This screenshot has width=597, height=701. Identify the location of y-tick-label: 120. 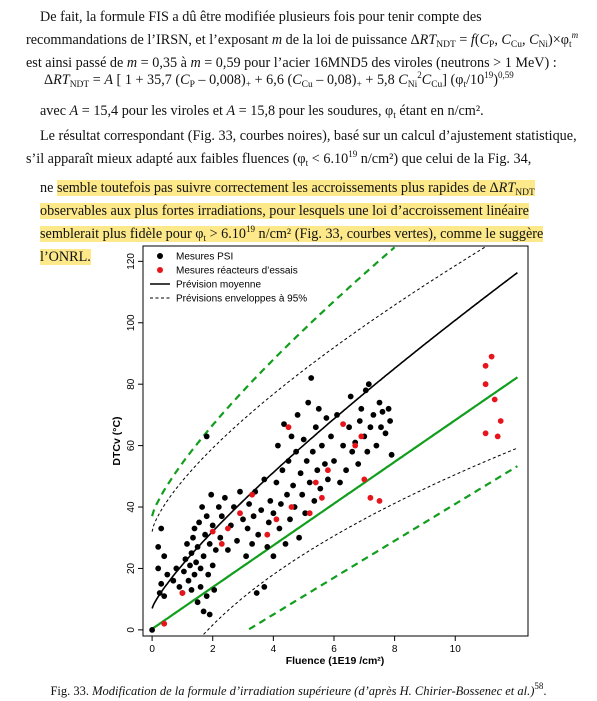
(131, 261).